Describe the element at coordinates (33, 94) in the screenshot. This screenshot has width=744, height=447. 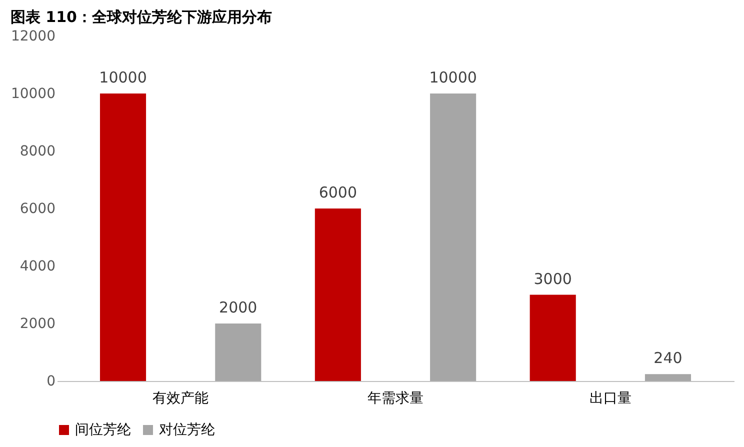
I see `y-tick-label: 10000` at that location.